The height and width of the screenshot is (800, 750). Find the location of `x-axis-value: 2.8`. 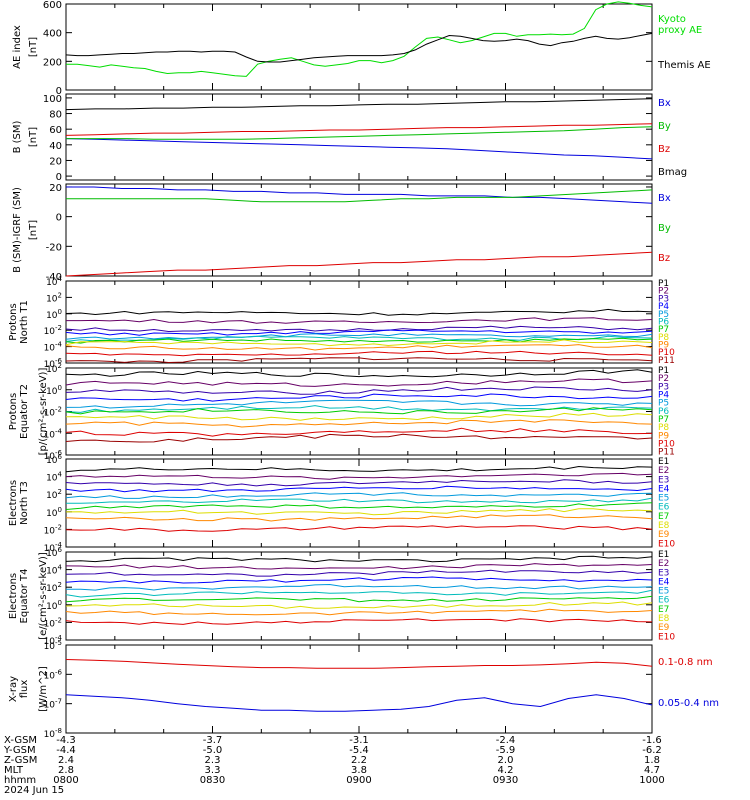

x-axis-value: 2.8 is located at coordinates (66, 770).